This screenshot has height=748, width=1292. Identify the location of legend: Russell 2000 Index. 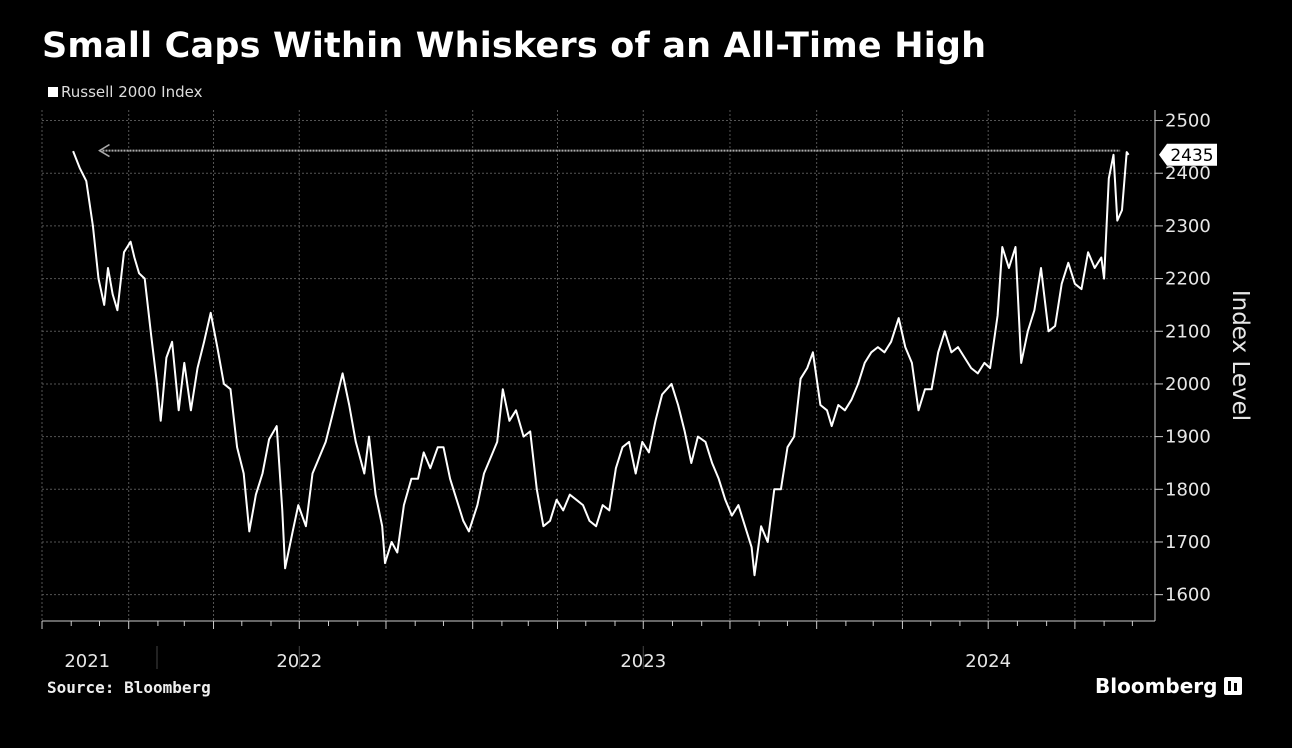
(125, 92).